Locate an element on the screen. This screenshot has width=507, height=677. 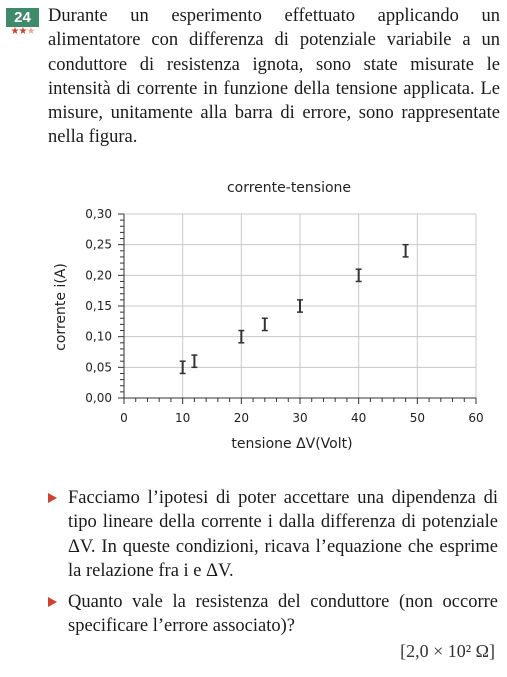
y-tick-label: 0,00 is located at coordinates (98, 398).